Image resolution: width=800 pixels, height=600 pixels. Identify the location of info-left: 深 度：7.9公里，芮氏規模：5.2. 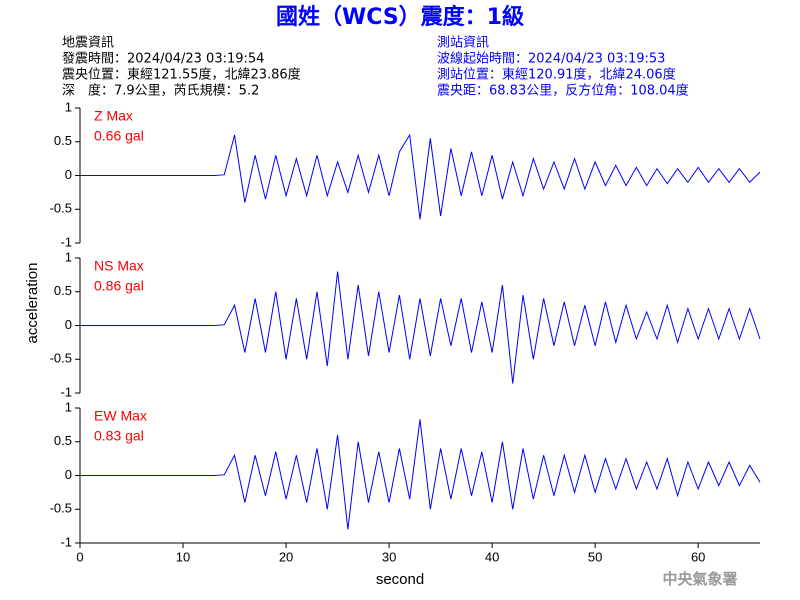
(160, 91).